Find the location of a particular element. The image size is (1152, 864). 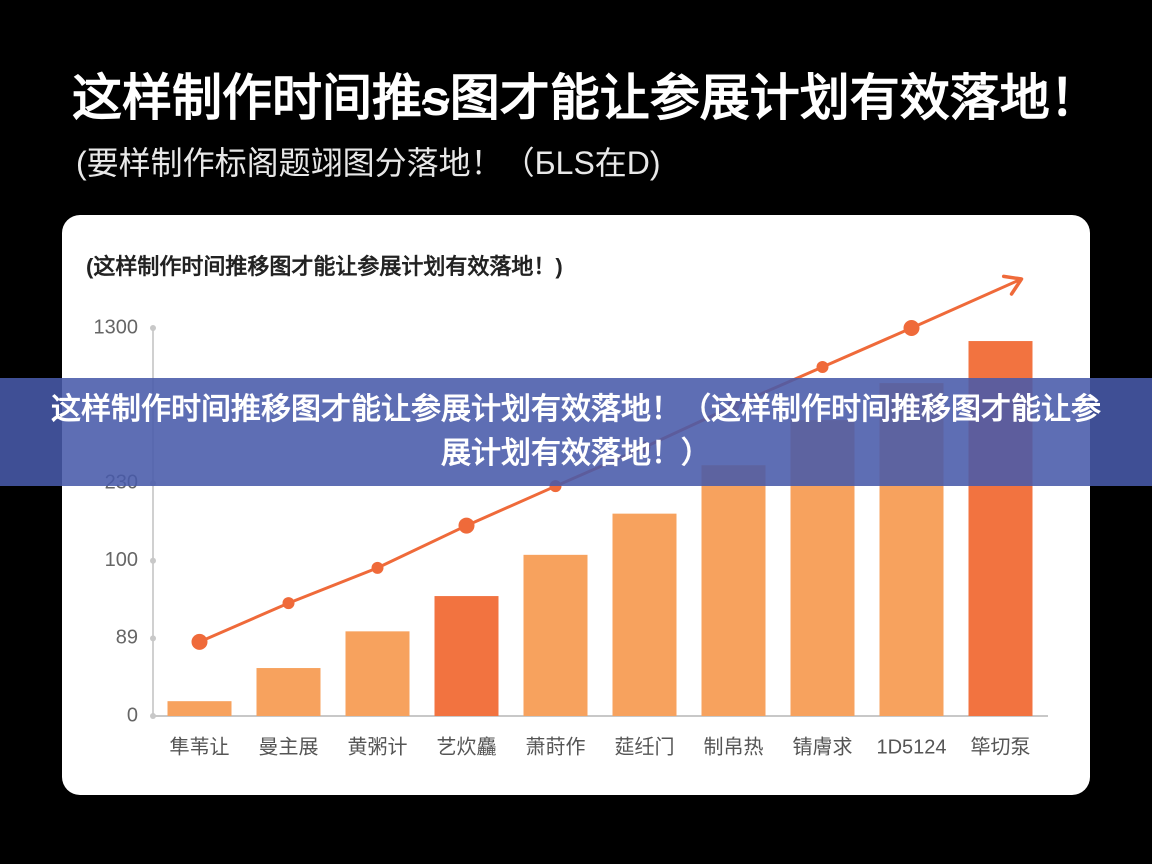

x-tick-label: 制帛热 is located at coordinates (734, 746).